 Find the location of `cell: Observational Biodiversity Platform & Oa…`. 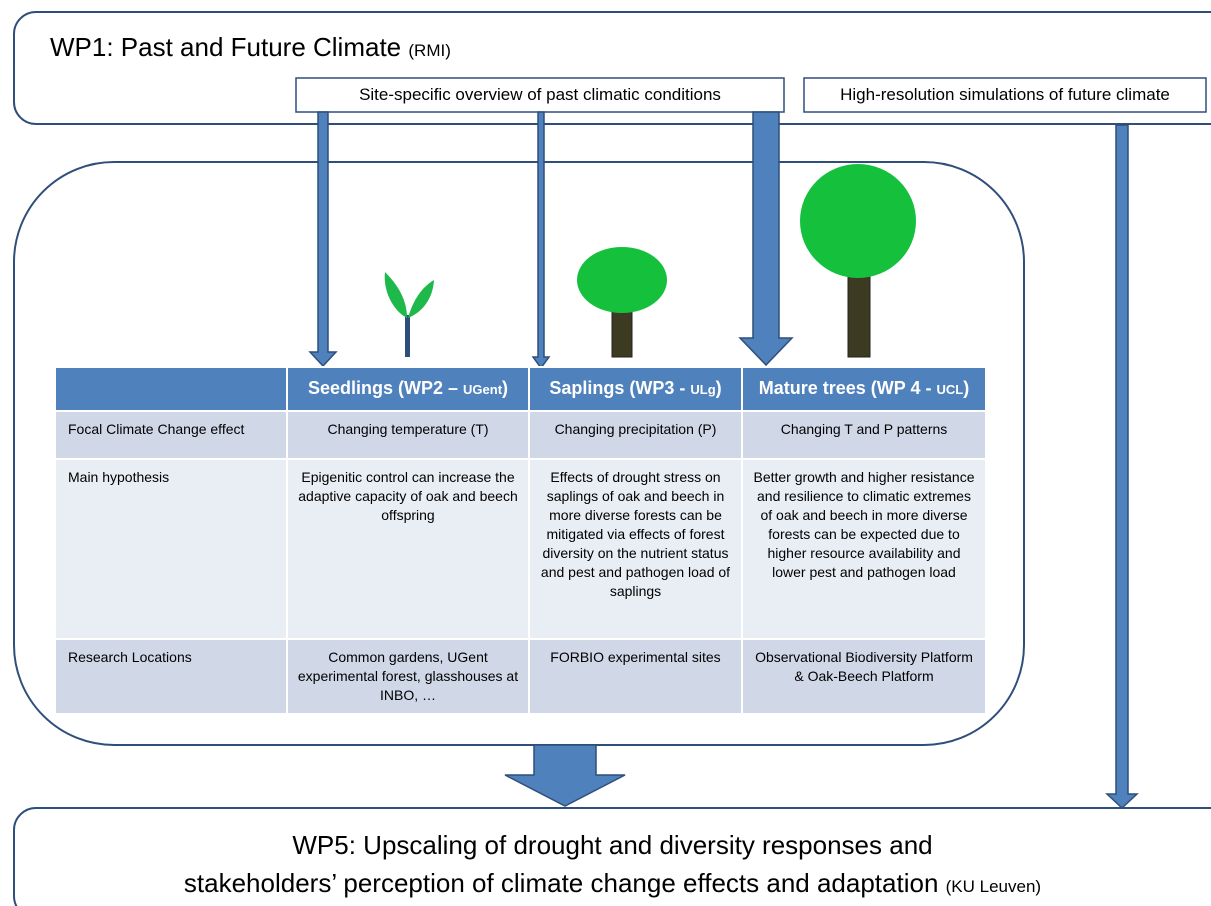

cell: Observational Biodiversity Platform & Oa… is located at coordinates (864, 676).